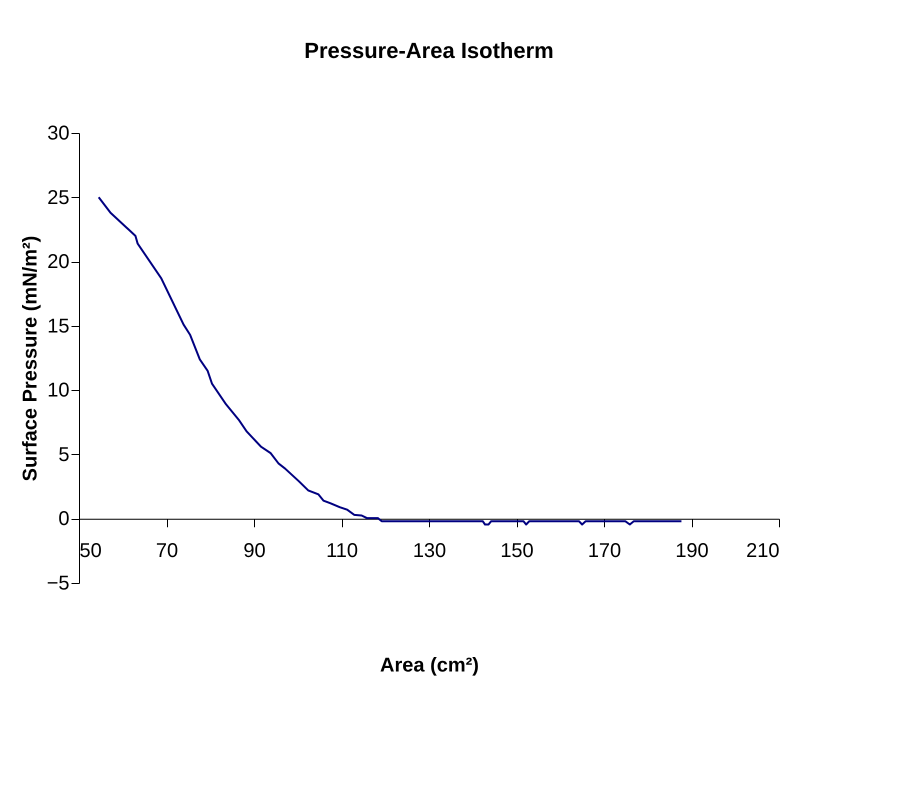 The height and width of the screenshot is (804, 898). Describe the element at coordinates (91, 551) in the screenshot. I see `x-tick-label: 50` at that location.